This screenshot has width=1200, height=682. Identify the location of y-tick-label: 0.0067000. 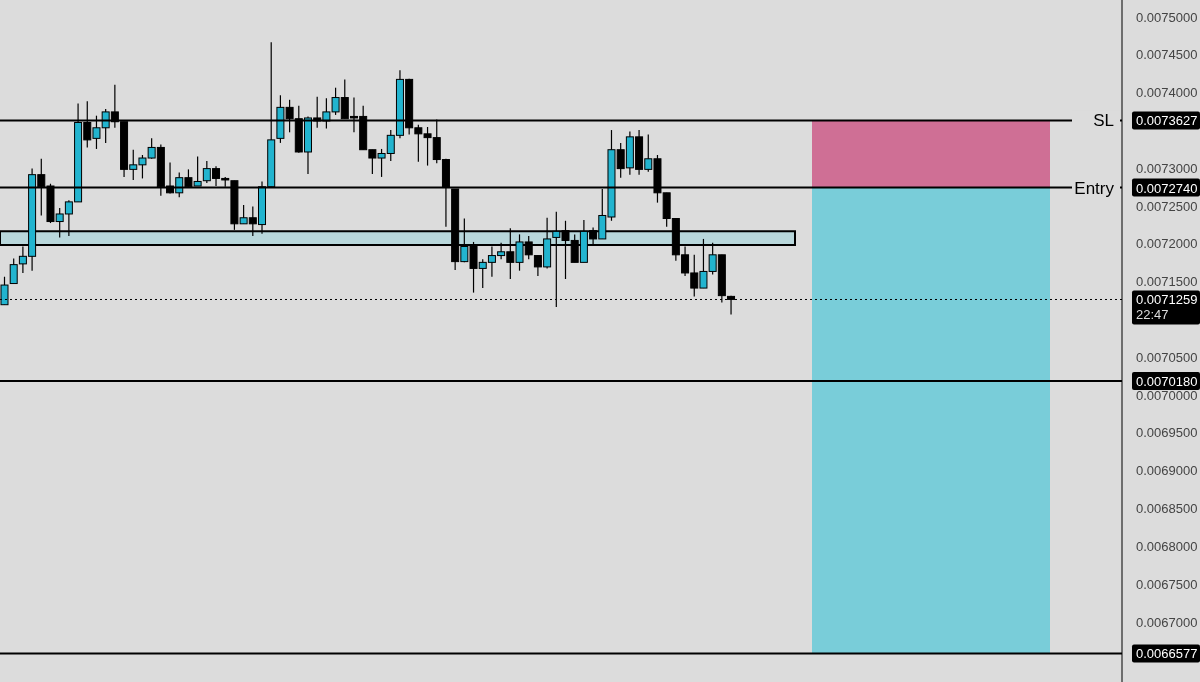
(1167, 622).